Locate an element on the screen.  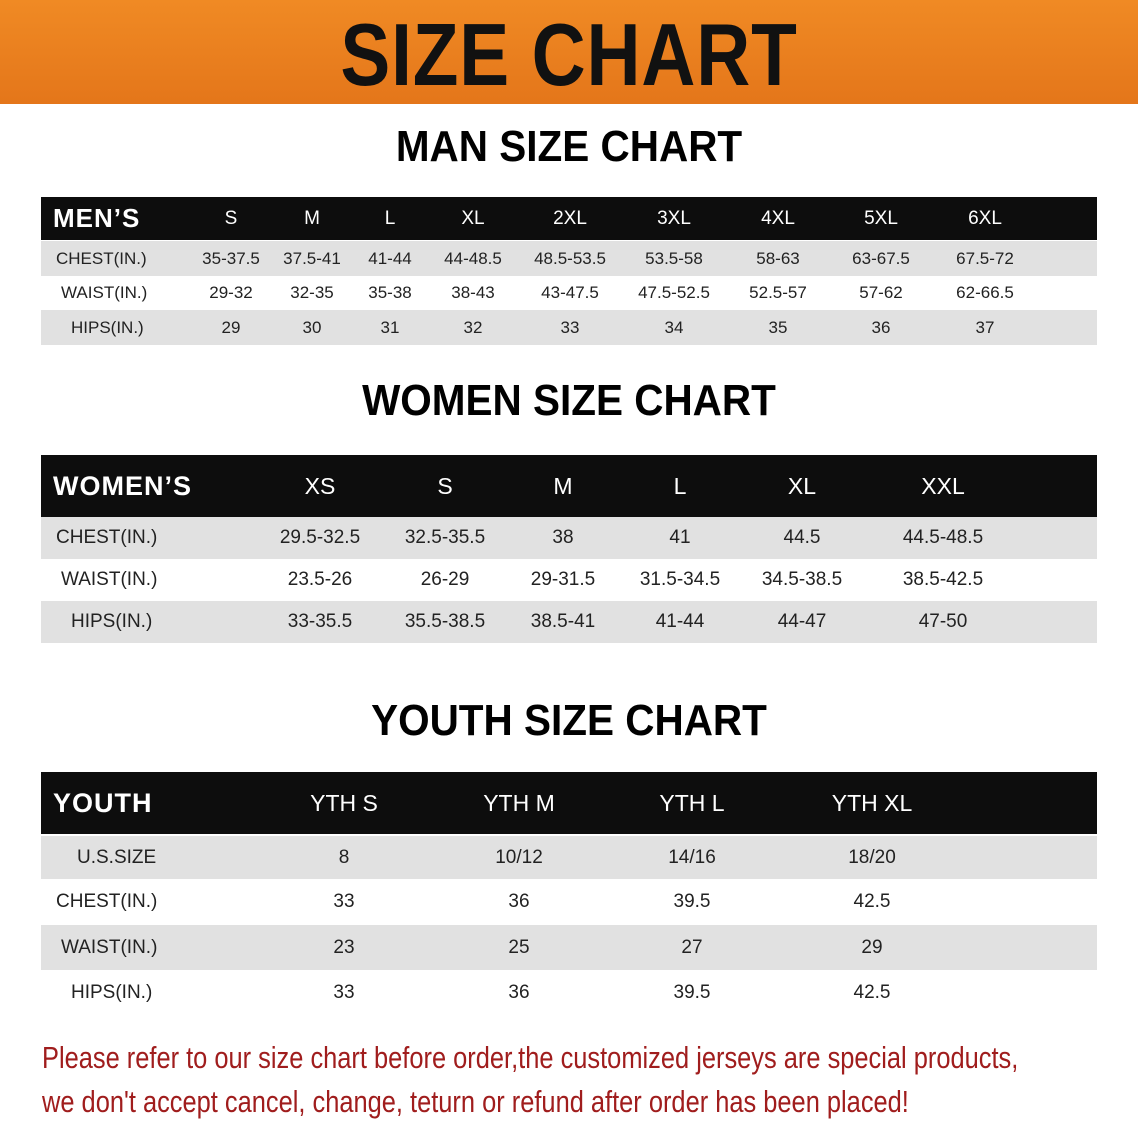
men-header-row: MEN’S S M L XL 2XL 3XL 4XL 5XL 6XL is located at coordinates (569, 218).